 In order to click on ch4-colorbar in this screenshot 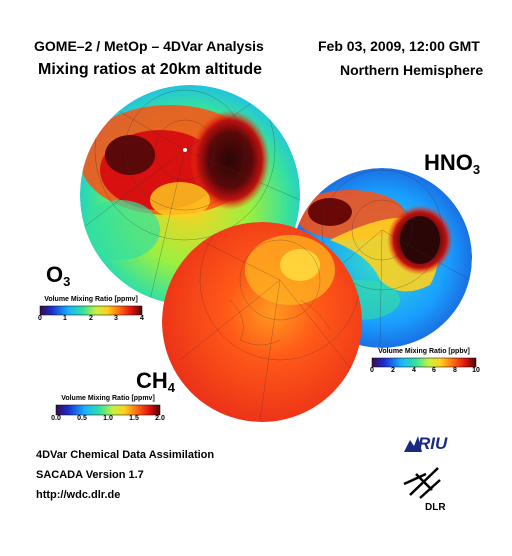, I will do `click(108, 410)`.